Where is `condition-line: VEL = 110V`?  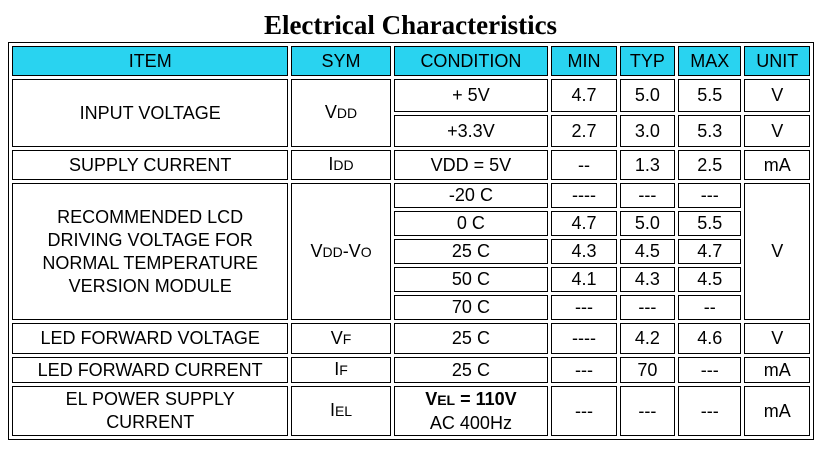 condition-line: VEL = 110V is located at coordinates (470, 399).